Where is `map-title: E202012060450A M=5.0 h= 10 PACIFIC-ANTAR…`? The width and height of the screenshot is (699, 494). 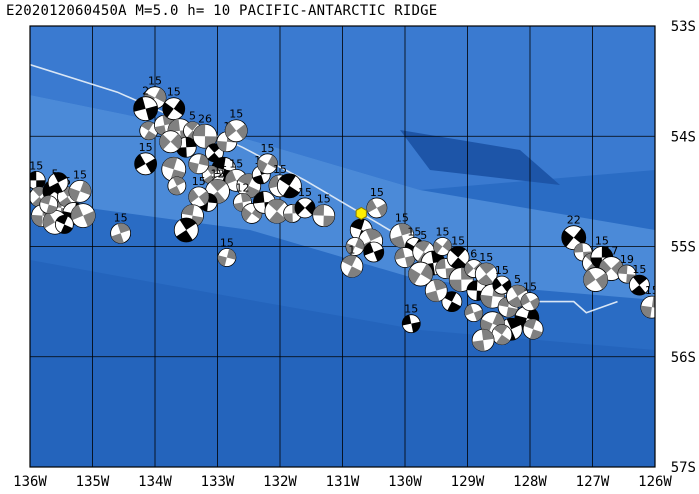 map-title: E202012060450A M=5.0 h= 10 PACIFIC-ANTAR… is located at coordinates (222, 11).